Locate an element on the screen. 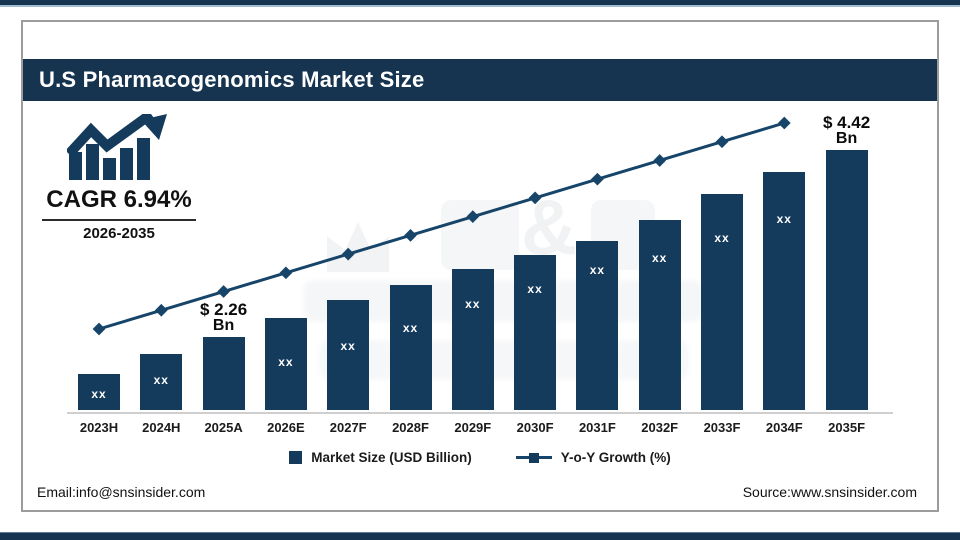 The image size is (960, 540). bar-callout-2035F: $ 4.42 Bn is located at coordinates (846, 130).